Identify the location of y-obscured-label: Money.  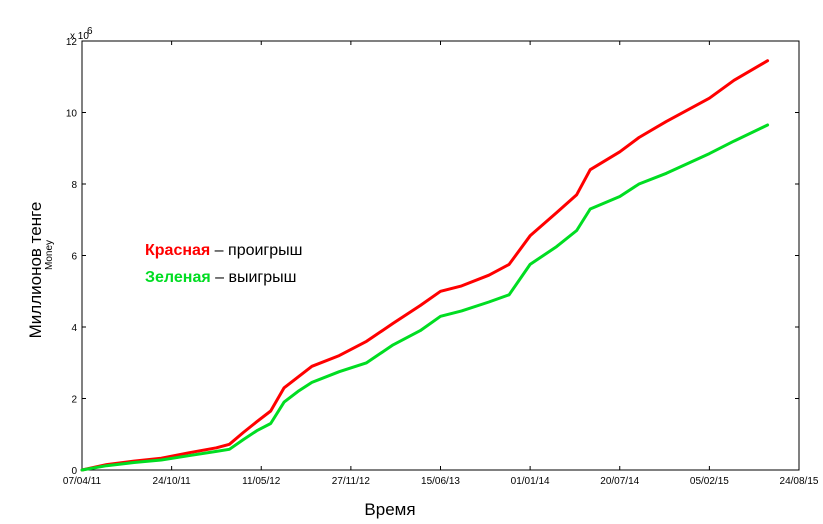
(49, 255).